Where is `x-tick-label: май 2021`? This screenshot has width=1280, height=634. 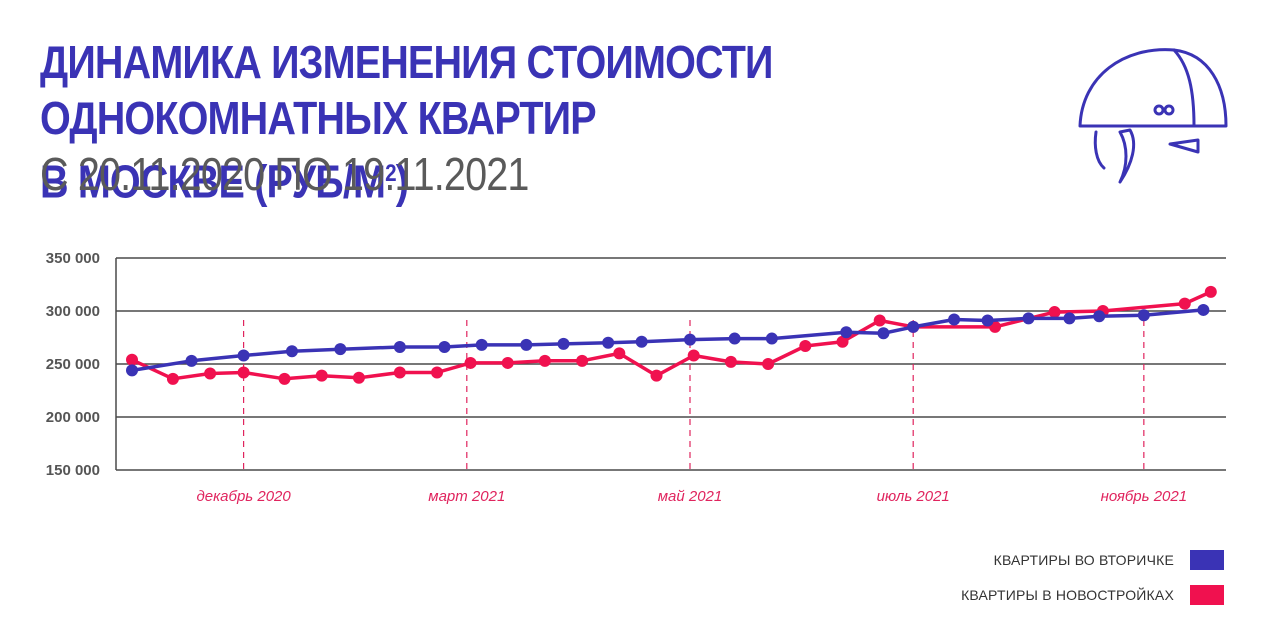 x-tick-label: май 2021 is located at coordinates (690, 496).